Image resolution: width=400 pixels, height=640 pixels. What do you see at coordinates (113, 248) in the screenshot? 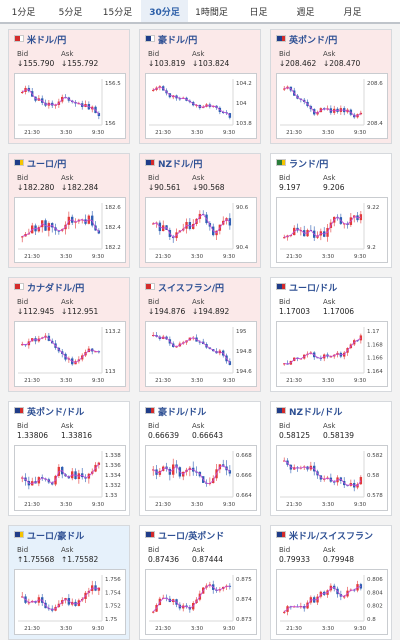
I see `y-tick-label: 182.2` at bounding box center [113, 248].